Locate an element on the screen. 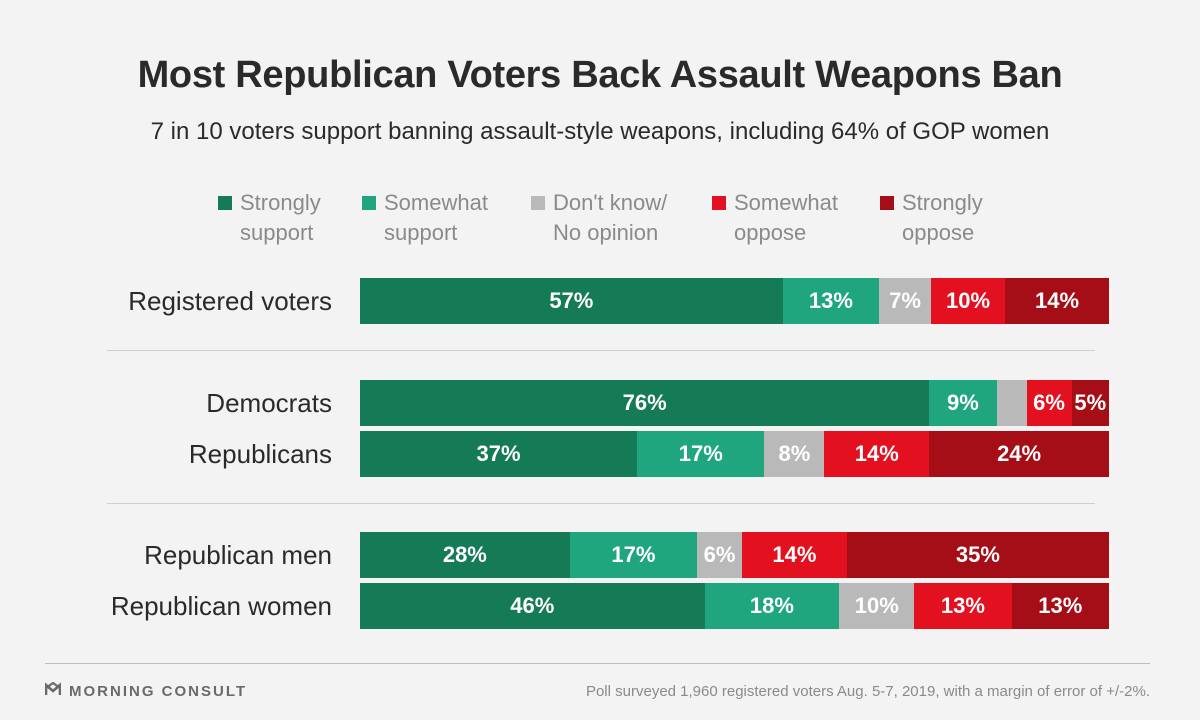 The width and height of the screenshot is (1200, 720). bar-segment: 5% is located at coordinates (1090, 403).